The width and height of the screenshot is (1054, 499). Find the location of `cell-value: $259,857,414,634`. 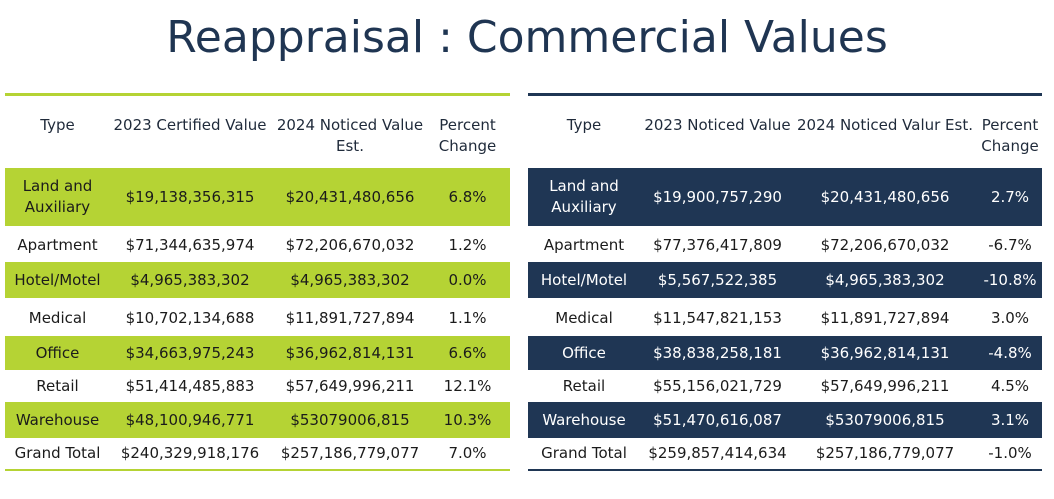

cell-value: $259,857,414,634 is located at coordinates (717, 452).